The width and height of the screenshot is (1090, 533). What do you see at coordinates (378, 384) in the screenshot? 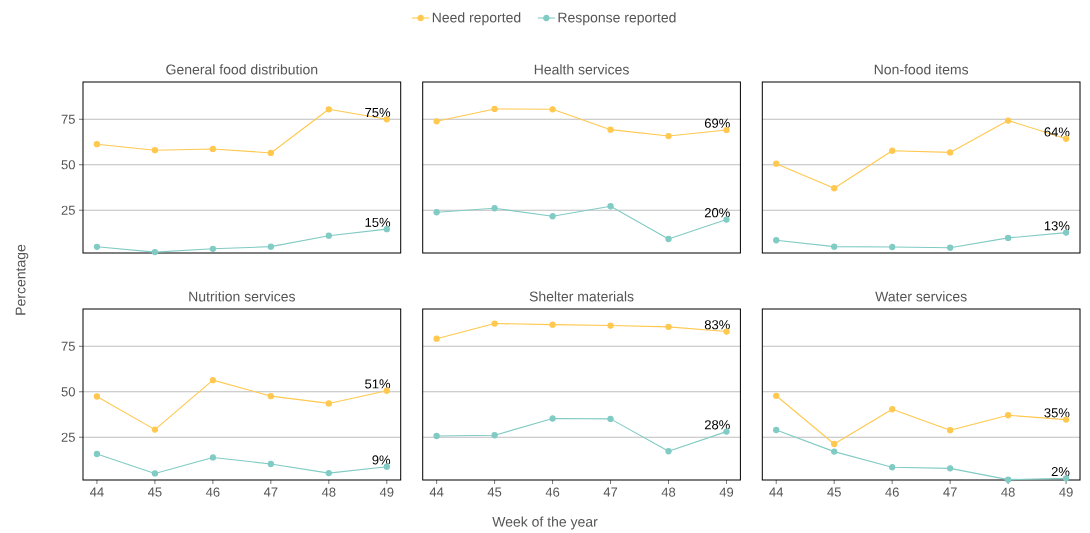
I see `data-label: 51%` at bounding box center [378, 384].